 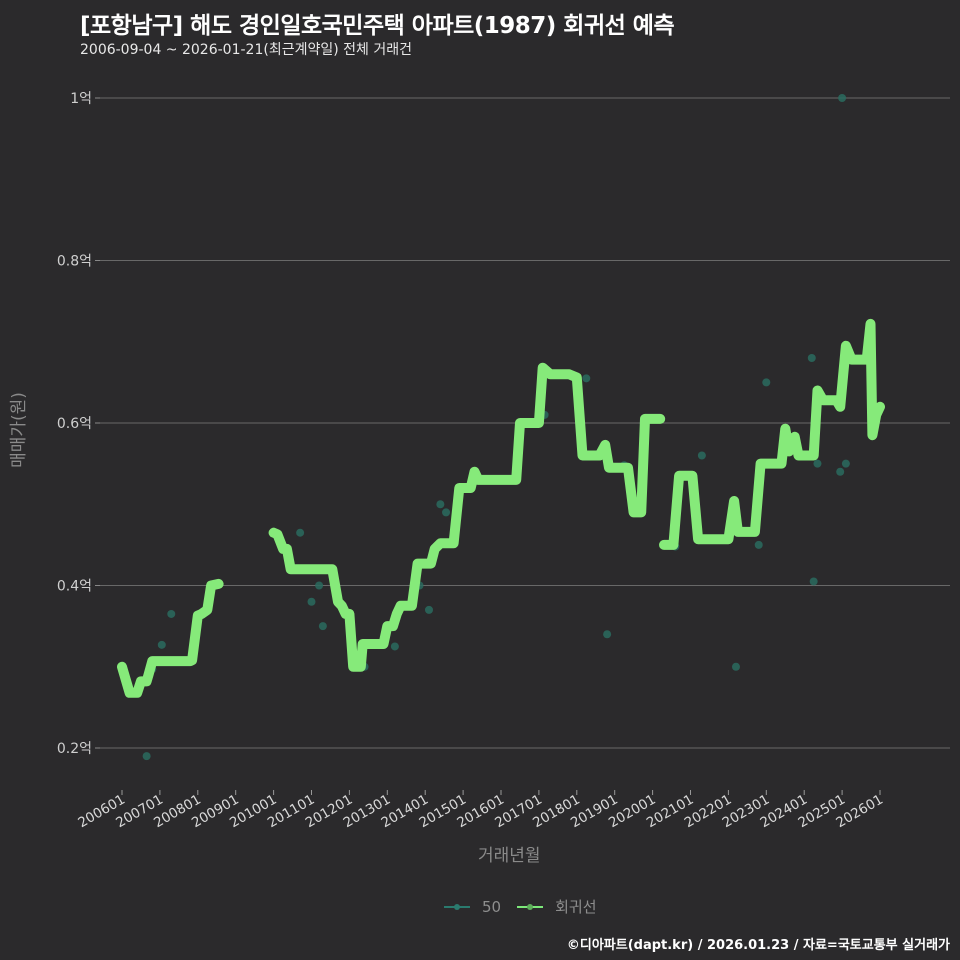 I want to click on y-tick-label: 0.8억, so click(x=74, y=262).